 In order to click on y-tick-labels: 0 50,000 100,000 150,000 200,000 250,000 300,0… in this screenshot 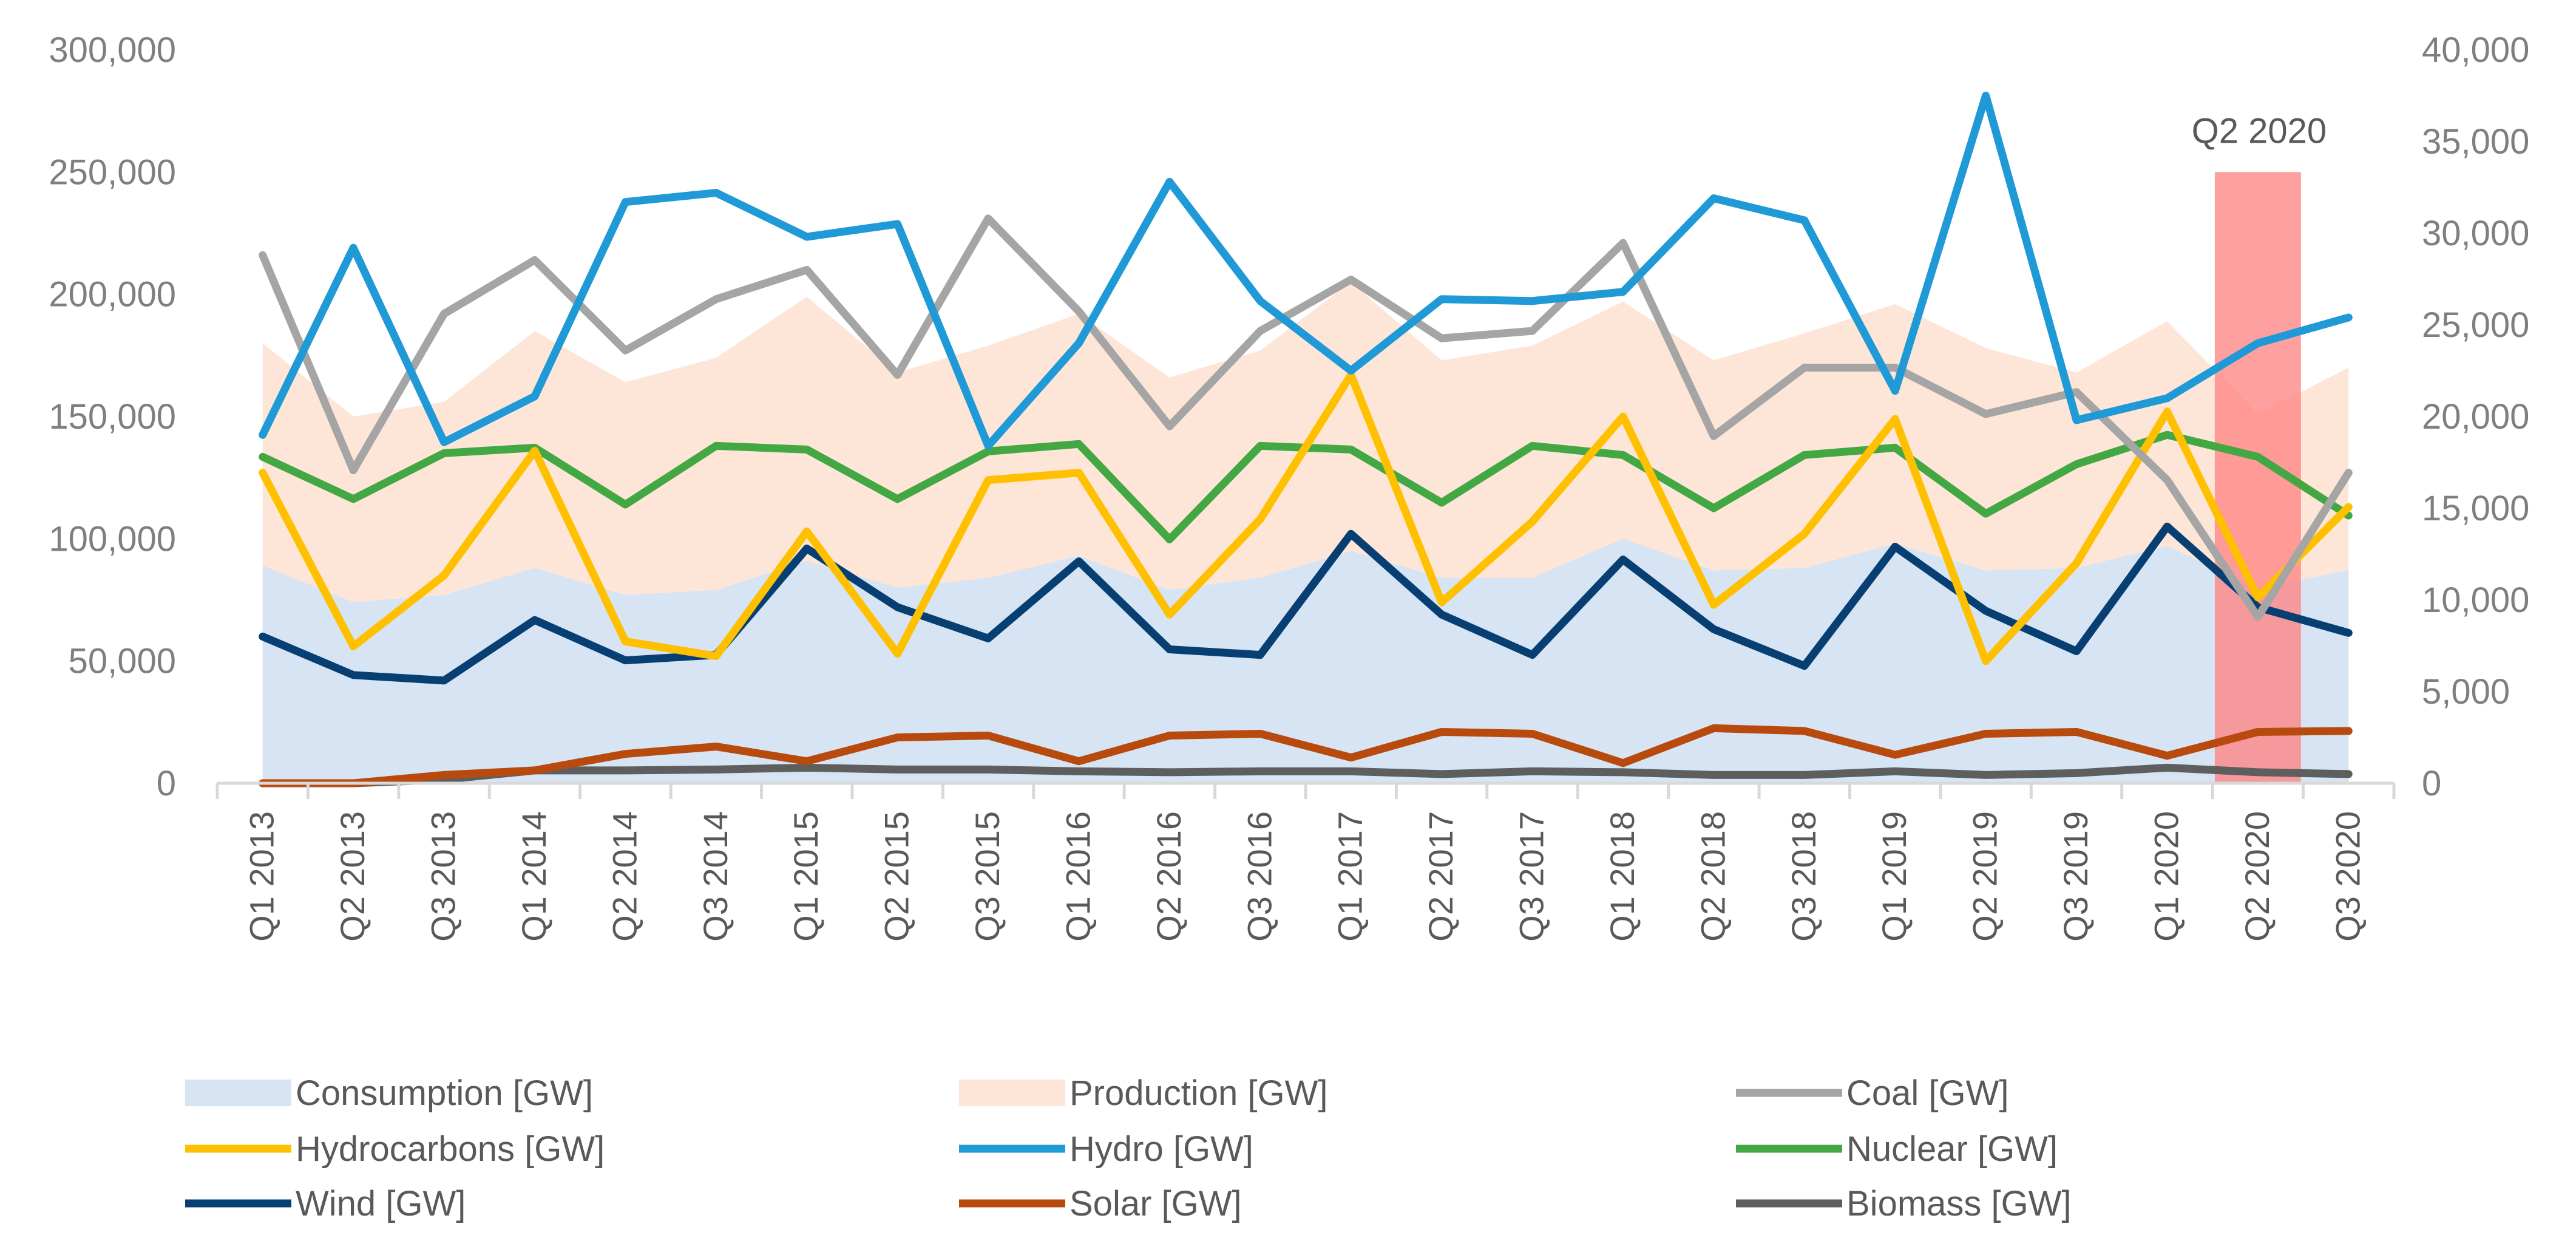, I will do `click(112, 416)`.